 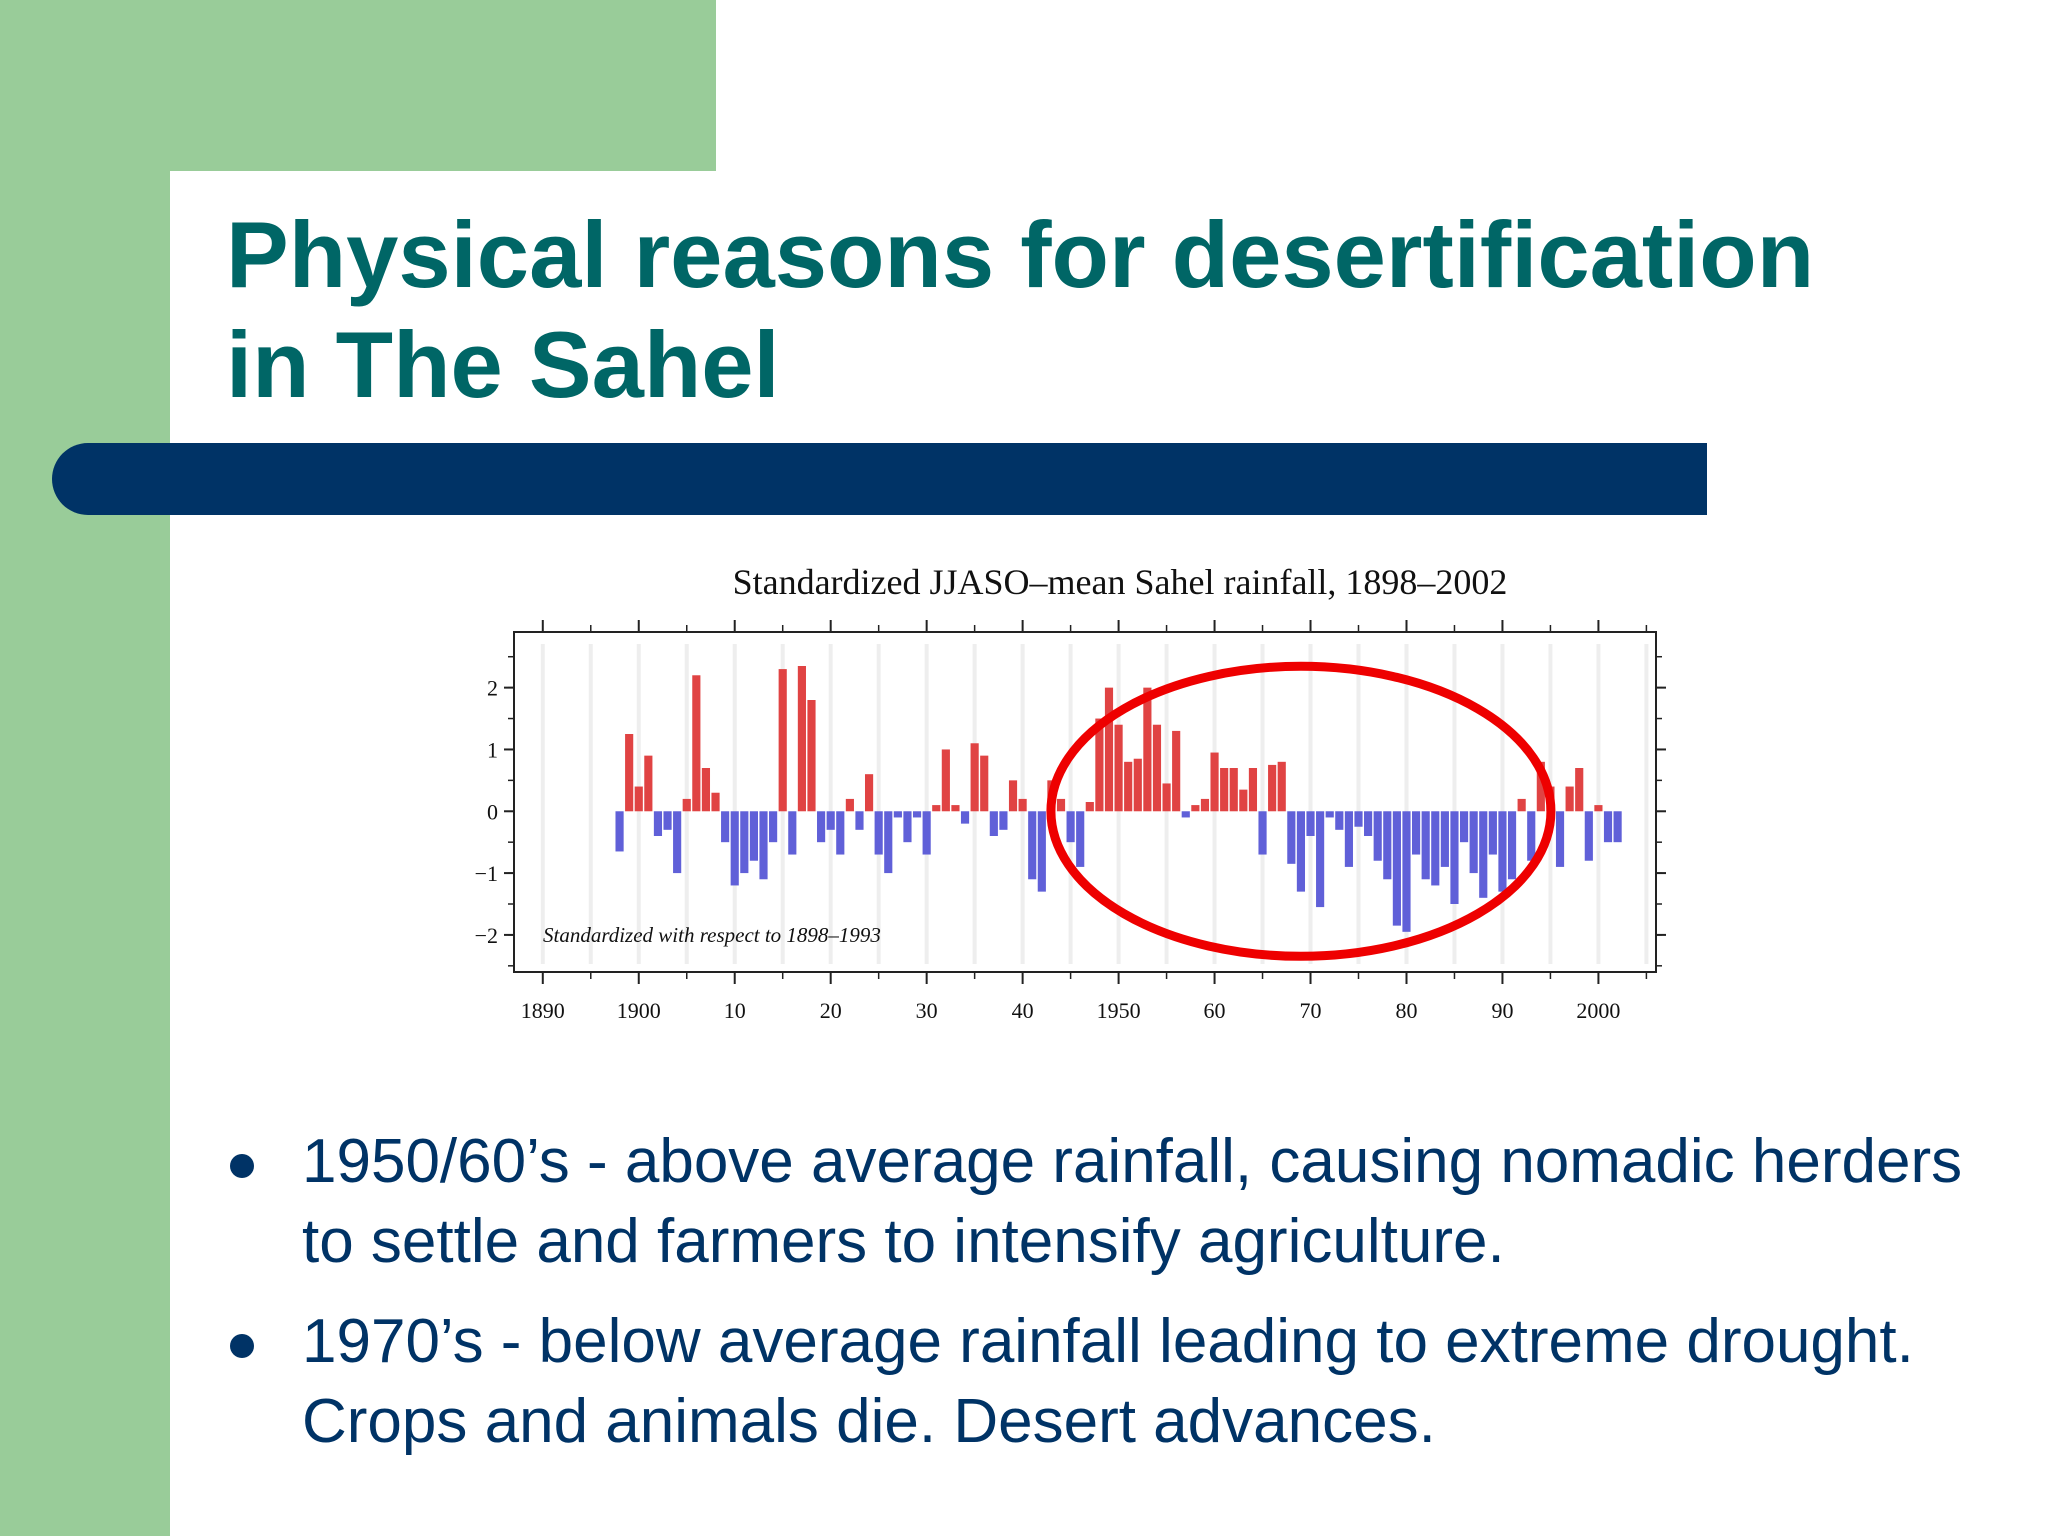 What do you see at coordinates (486, 873) in the screenshot?
I see `y-tick-label: −1` at bounding box center [486, 873].